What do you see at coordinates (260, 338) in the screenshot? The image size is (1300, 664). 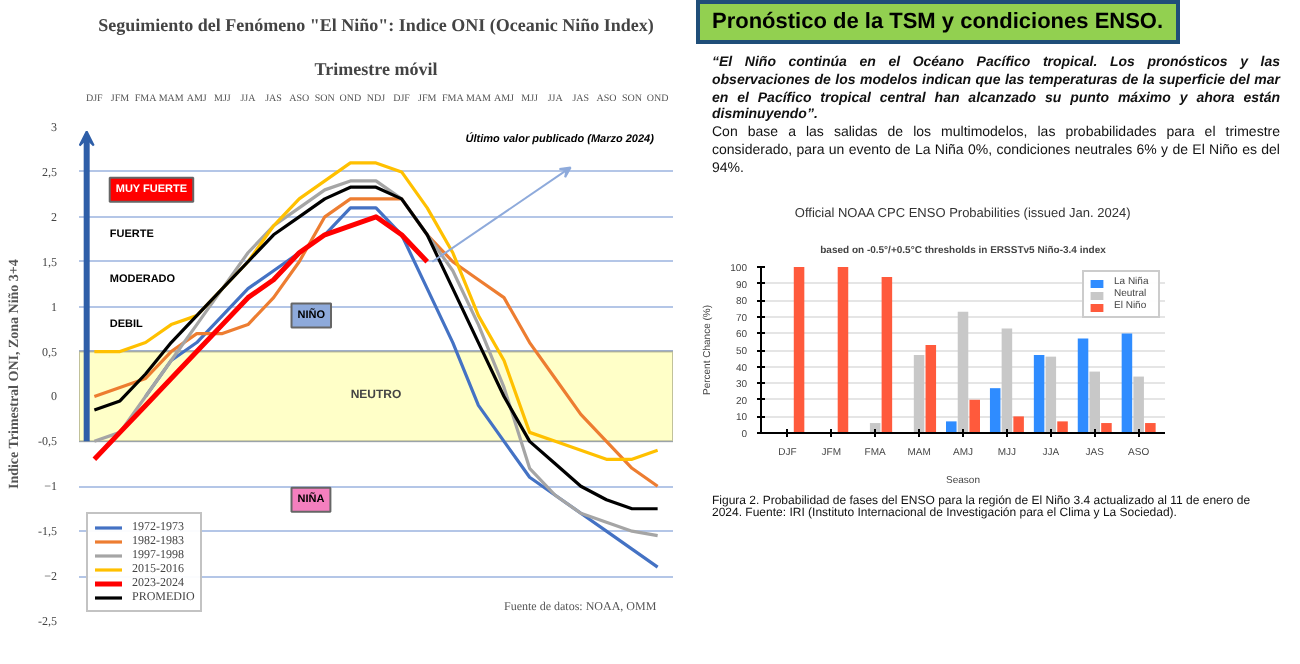 I see `line-series` at bounding box center [260, 338].